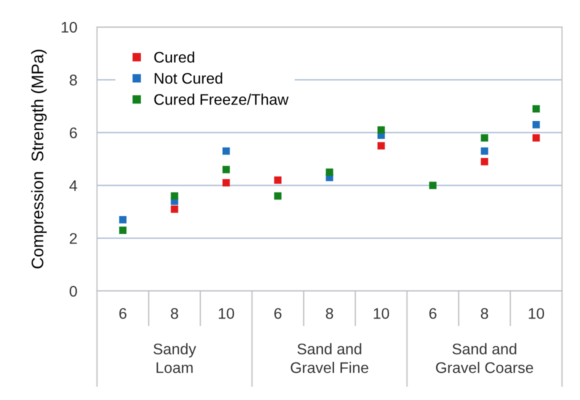 Image resolution: width=580 pixels, height=400 pixels. Describe the element at coordinates (39, 159) in the screenshot. I see `y-axis-title: Compression Strength (MPa)` at that location.